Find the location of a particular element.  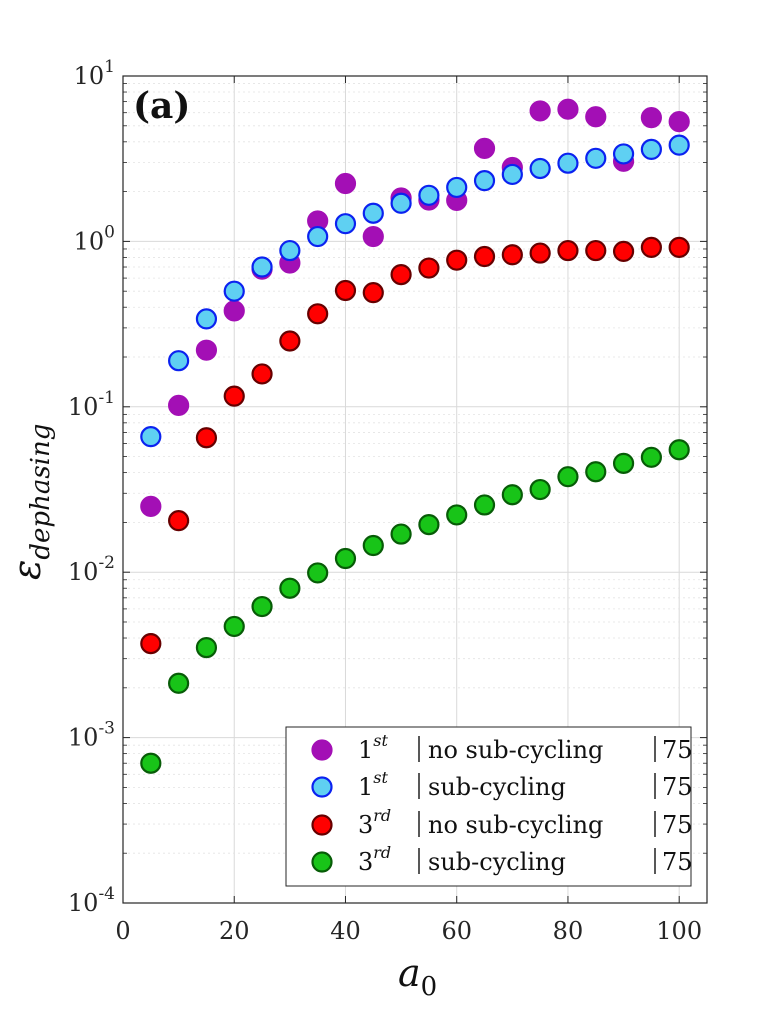

y-tick-label: 10⁰ is located at coordinates (94, 238).